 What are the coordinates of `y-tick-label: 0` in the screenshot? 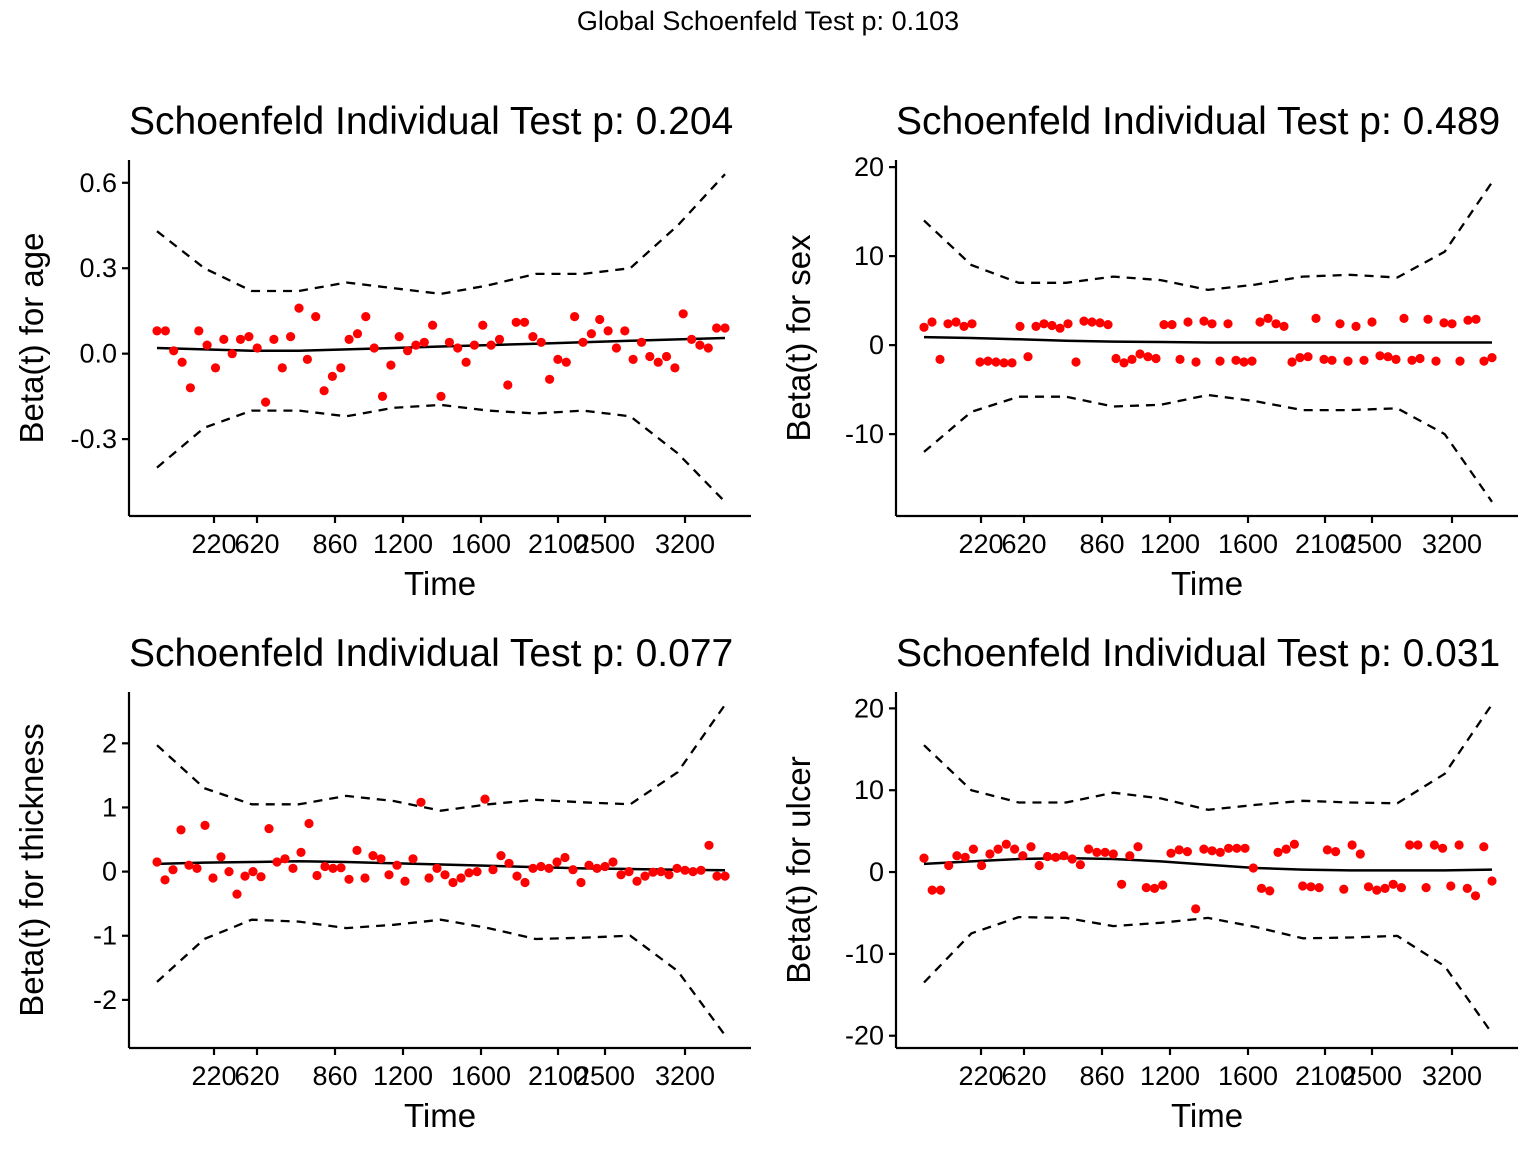 It's located at (876, 345).